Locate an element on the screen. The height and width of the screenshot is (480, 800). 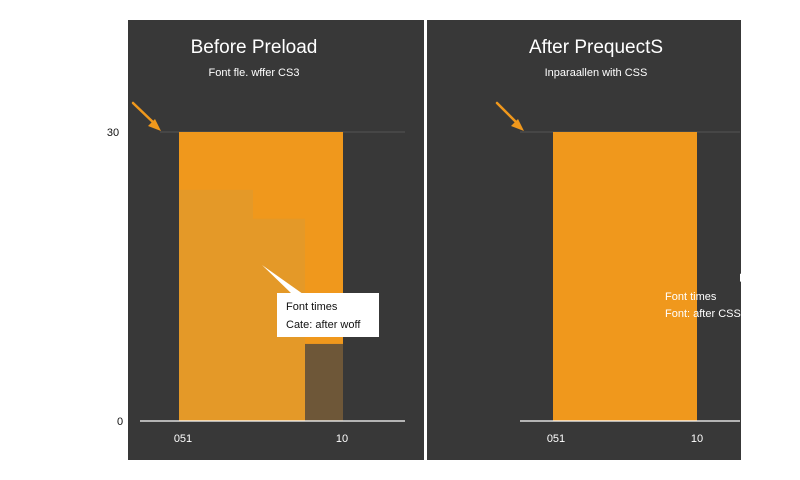
right-x-tick-label: 051 is located at coordinates (556, 439).